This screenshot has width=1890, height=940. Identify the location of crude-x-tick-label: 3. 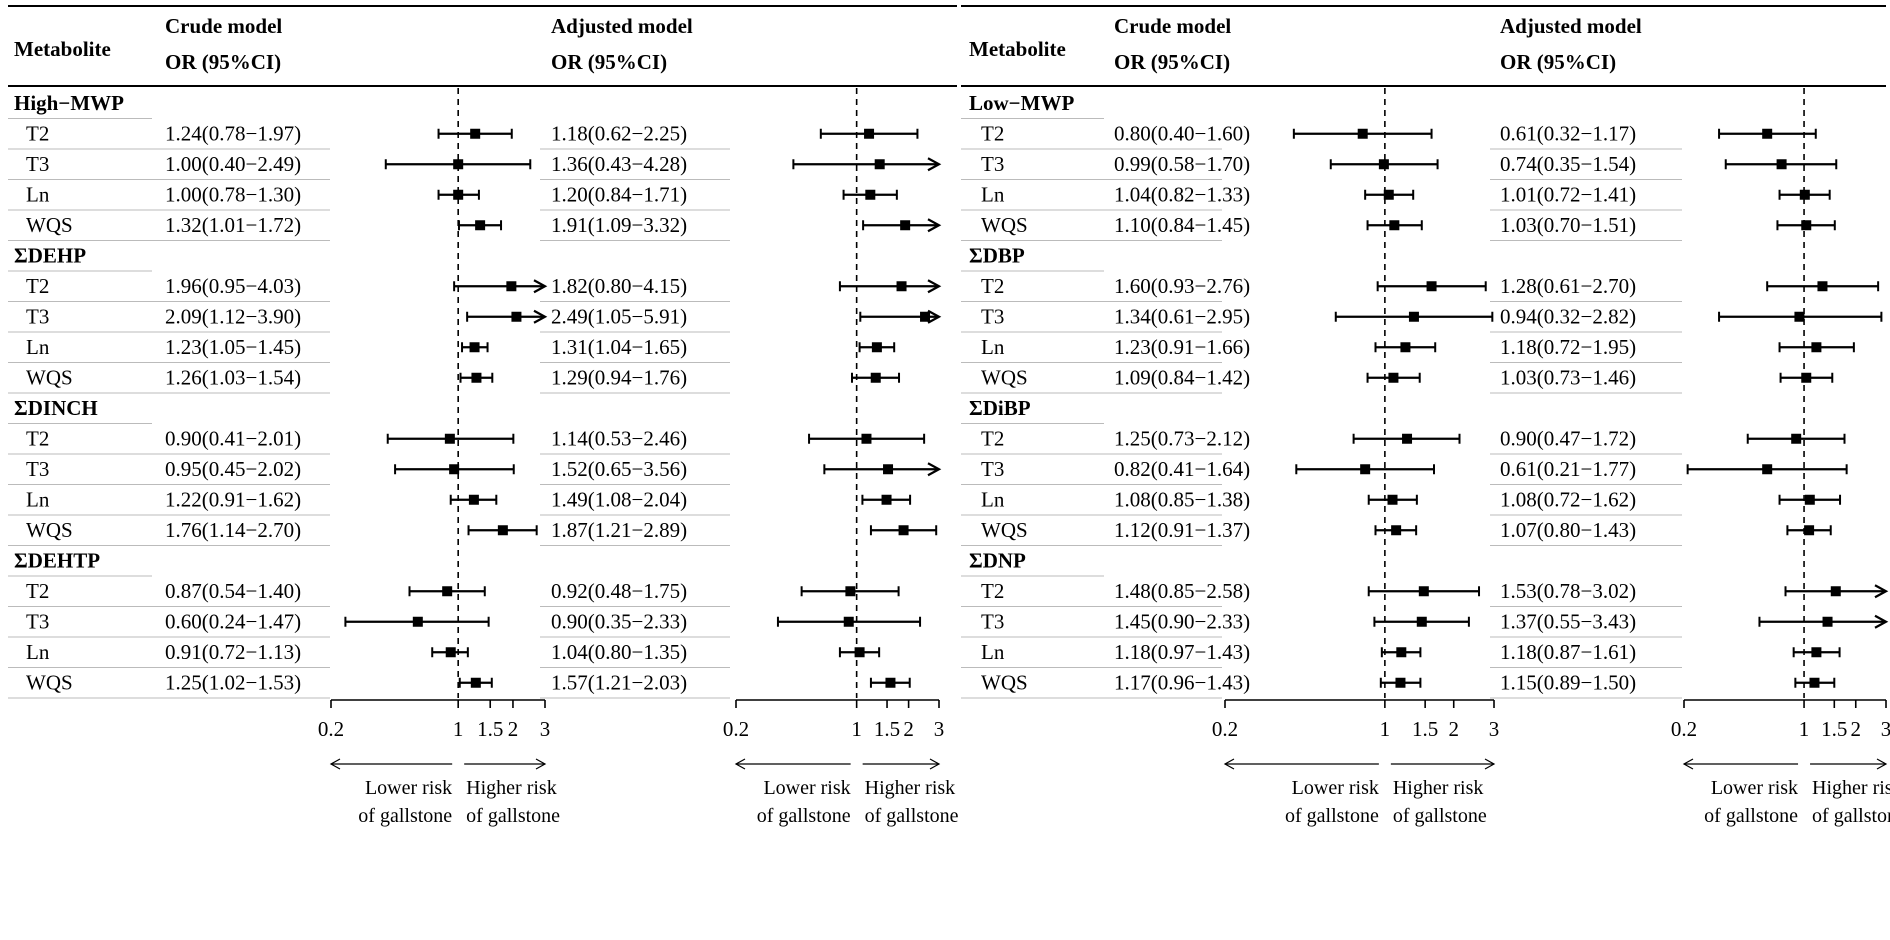
(545, 729).